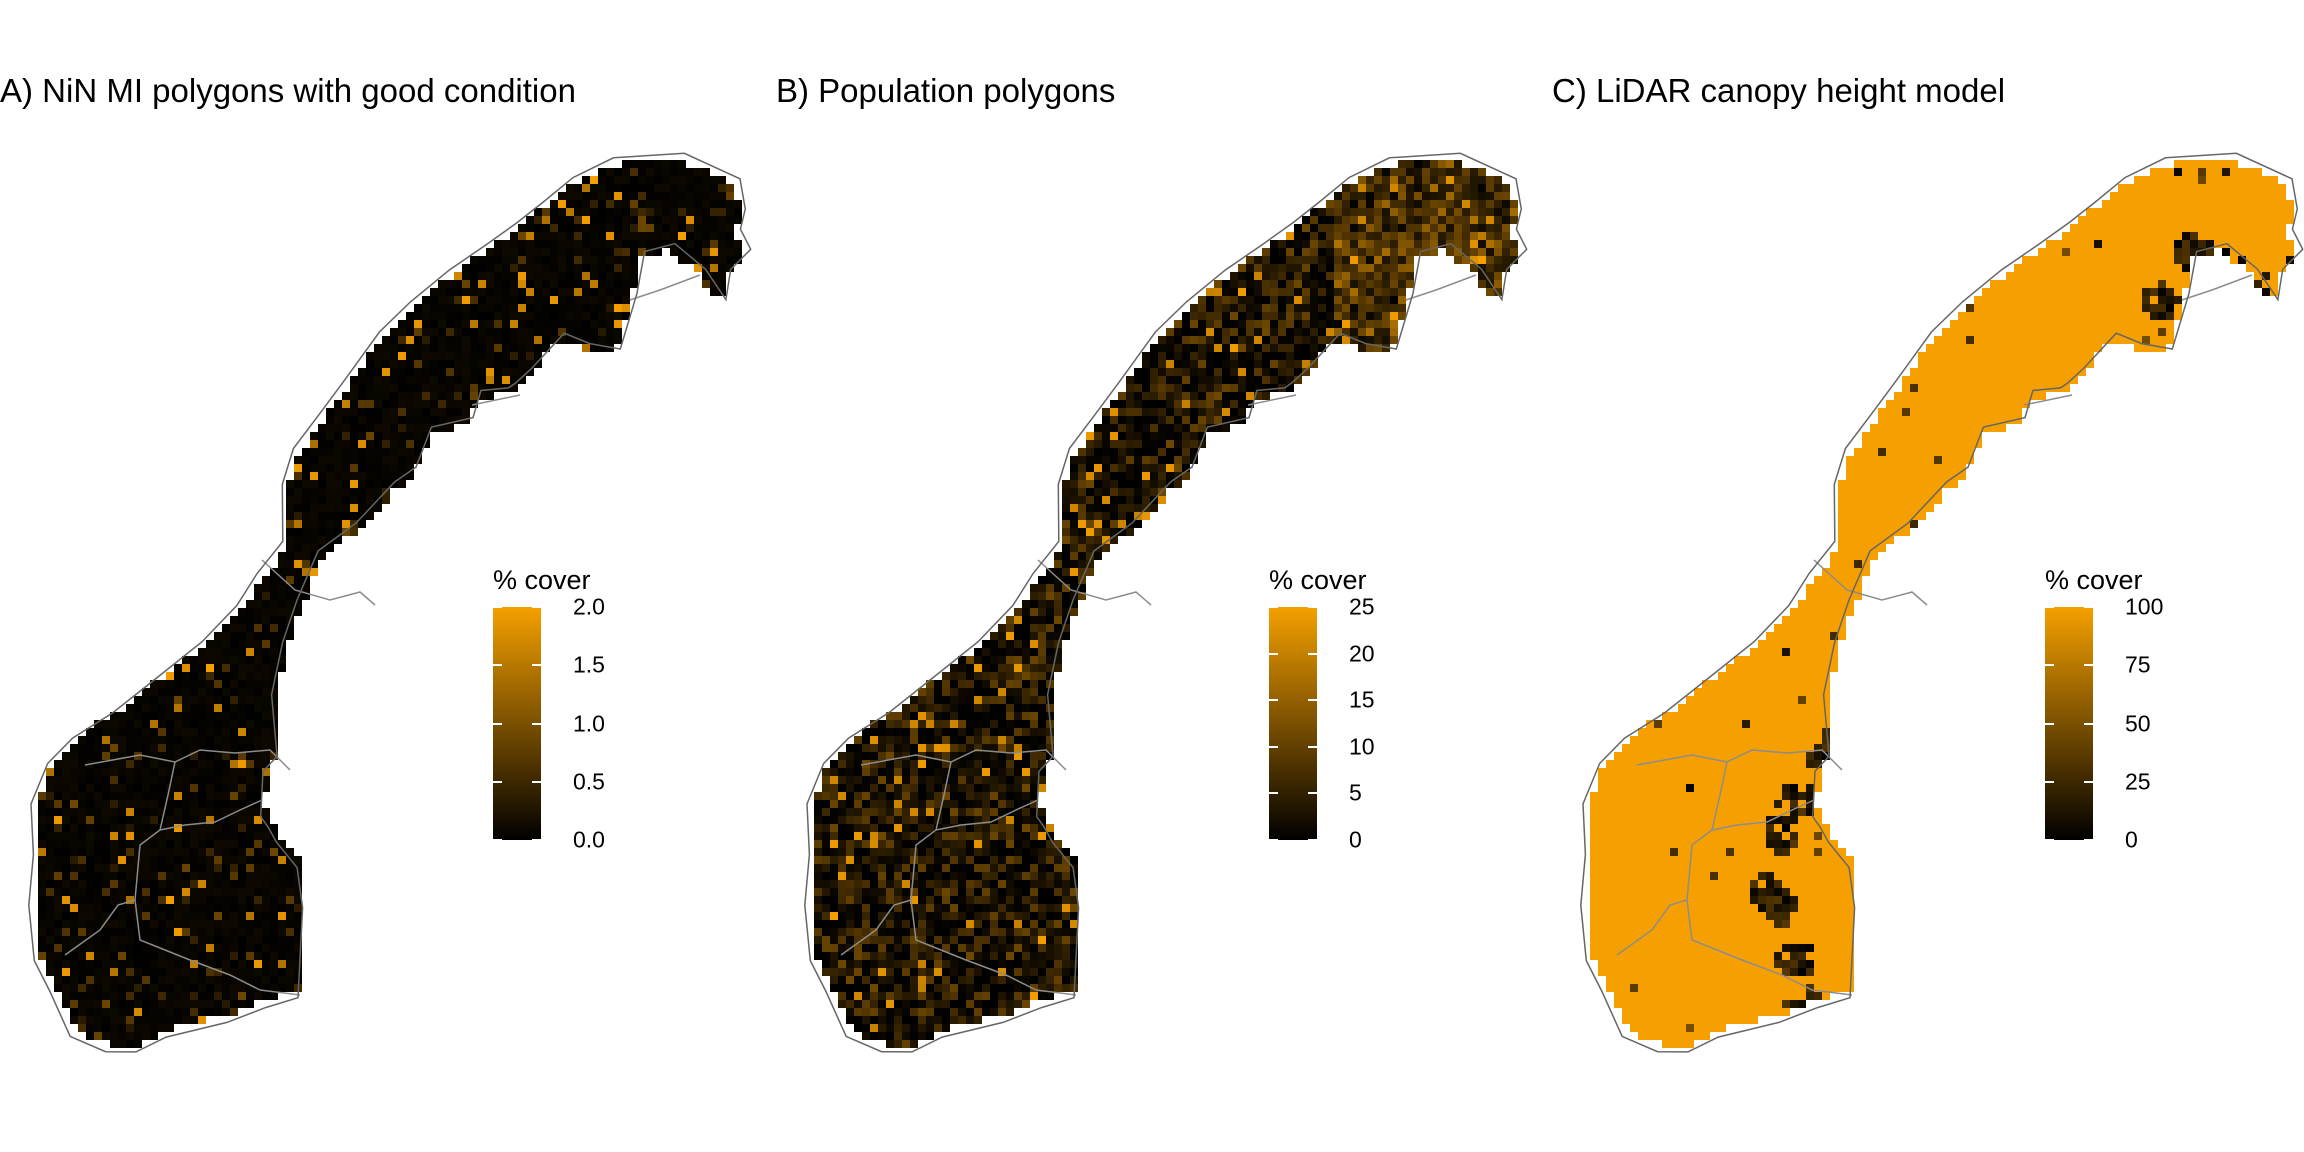  Describe the element at coordinates (589, 723) in the screenshot. I see `legend-tick-label: 1.0` at that location.